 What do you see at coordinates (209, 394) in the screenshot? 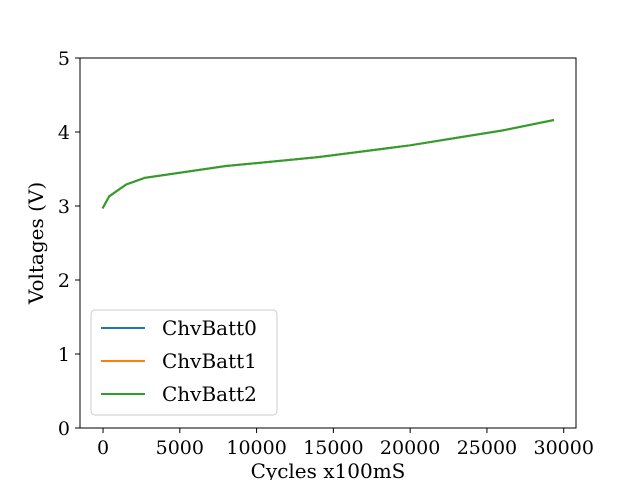
I see `legend-label-chvbatt2: ChvBatt2` at bounding box center [209, 394].